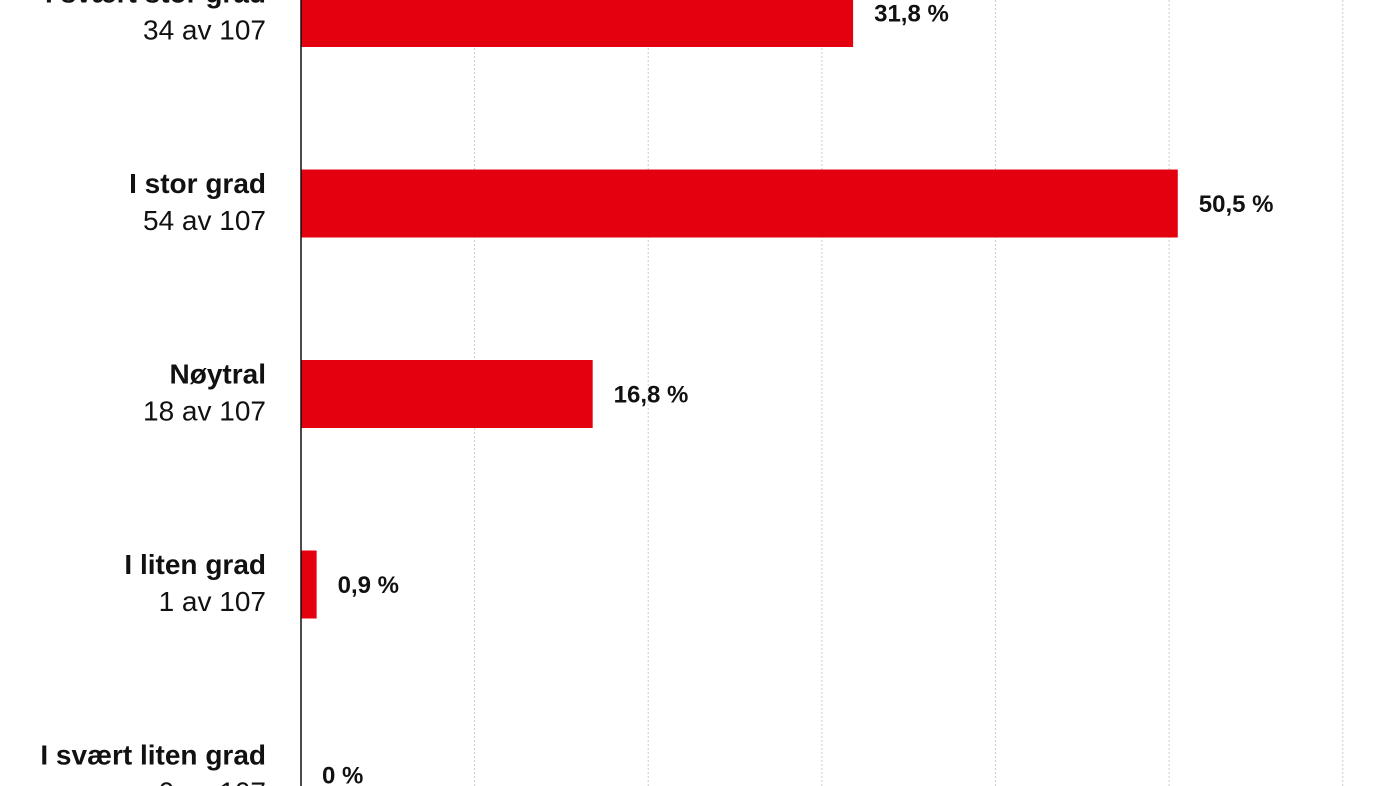 The height and width of the screenshot is (786, 1400). I want to click on value-label: 50,5 %, so click(1236, 204).